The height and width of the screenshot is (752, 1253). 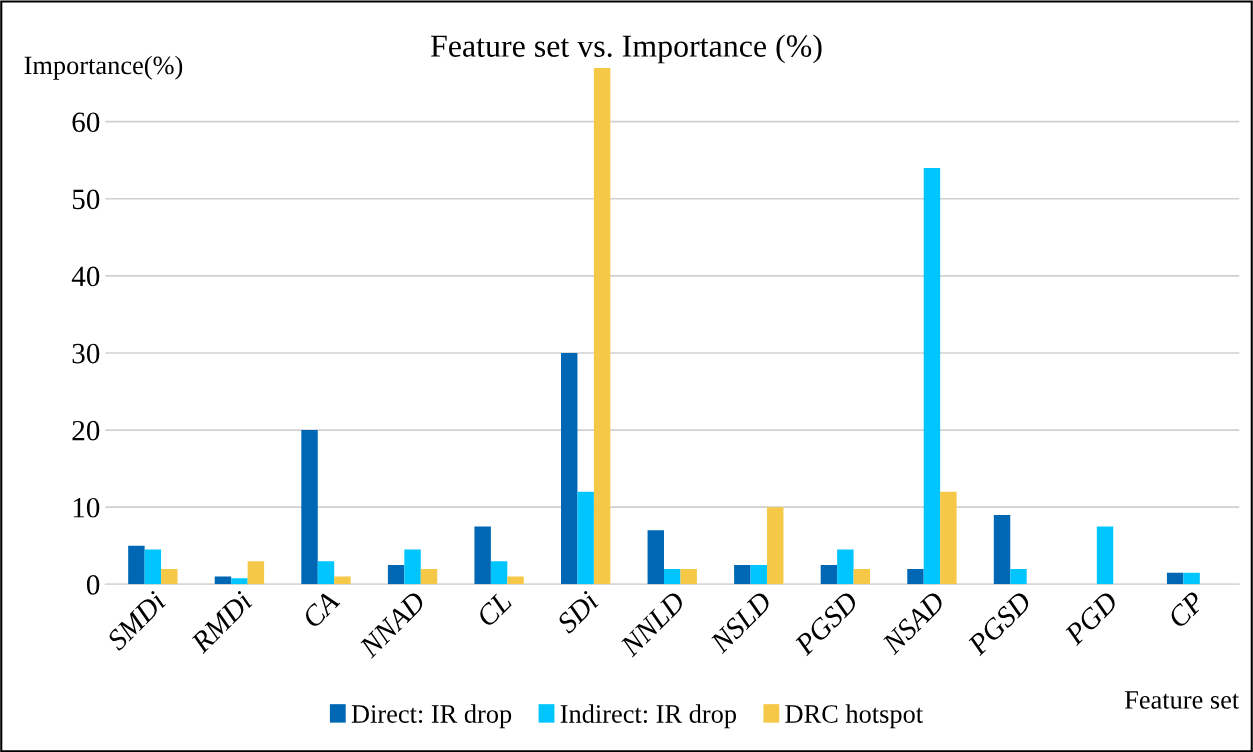 I want to click on x-tick-label: SDi, so click(x=577, y=612).